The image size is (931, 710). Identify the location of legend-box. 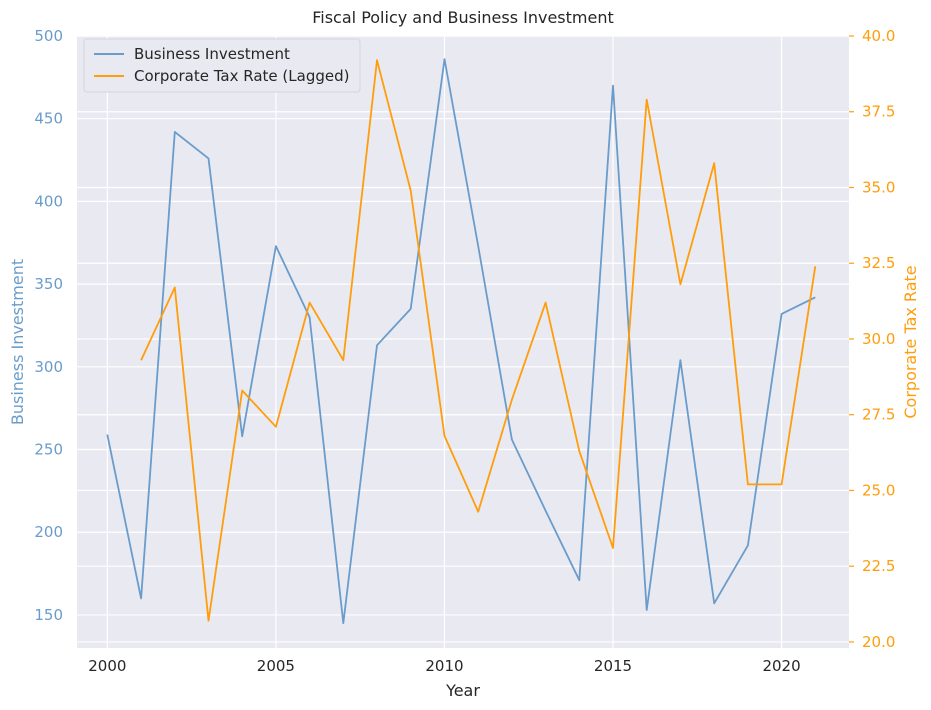
(222, 65).